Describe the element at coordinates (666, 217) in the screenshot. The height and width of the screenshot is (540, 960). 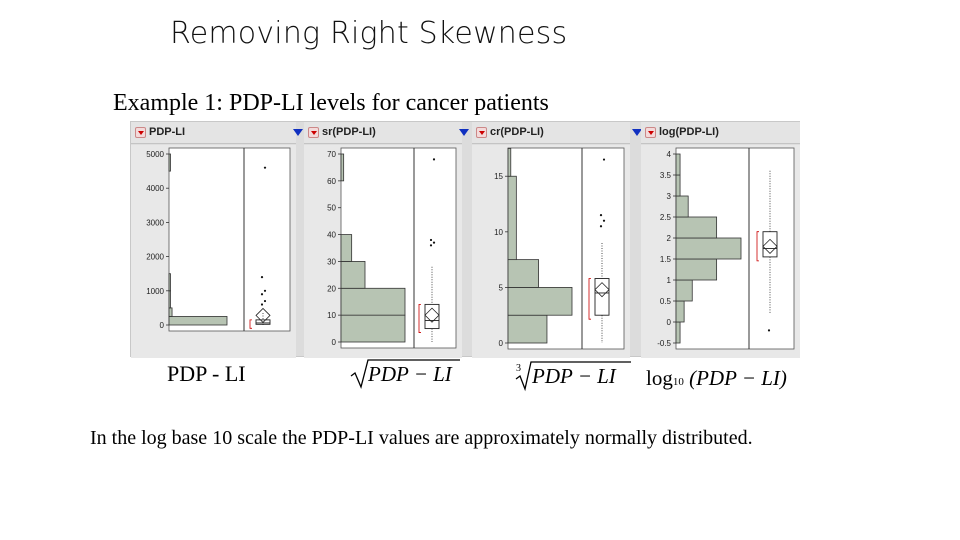
I see `y-tick-label: 2.5` at that location.